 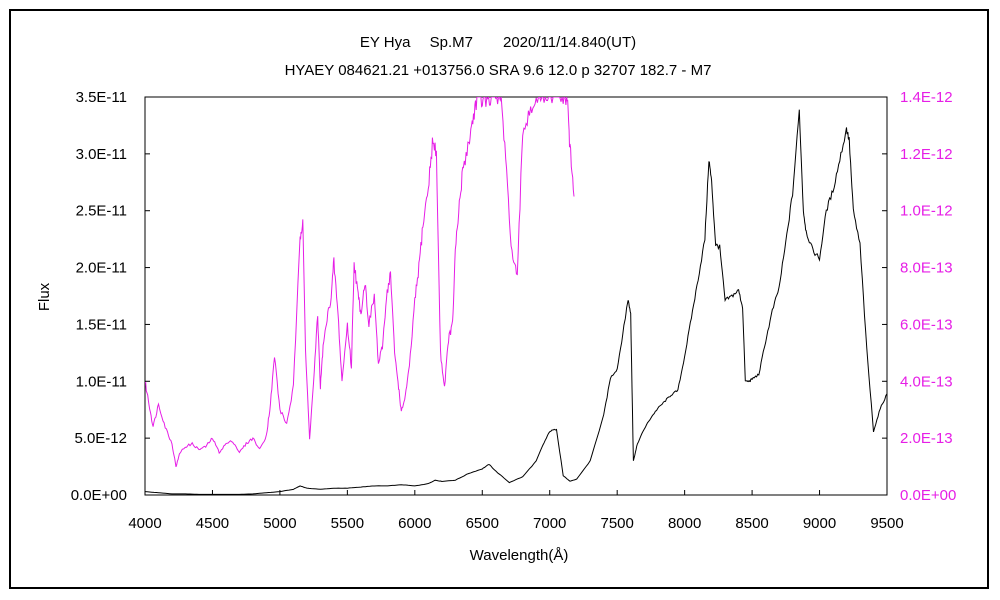 I want to click on x-tick-label: 6500, so click(x=482, y=523).